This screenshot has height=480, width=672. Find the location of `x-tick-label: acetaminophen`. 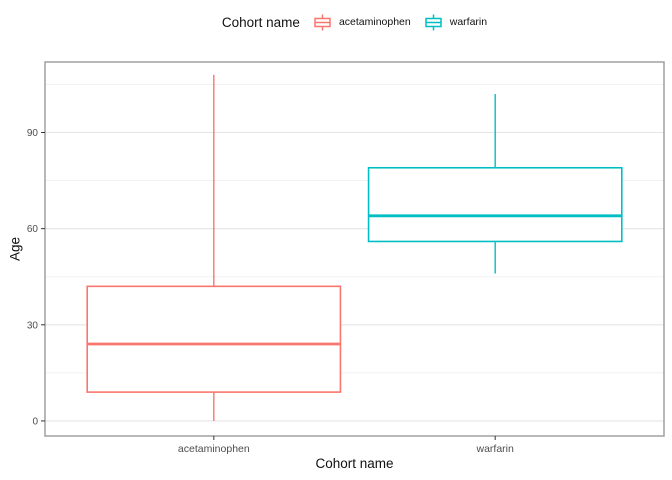

x-tick-label: acetaminophen is located at coordinates (214, 449).